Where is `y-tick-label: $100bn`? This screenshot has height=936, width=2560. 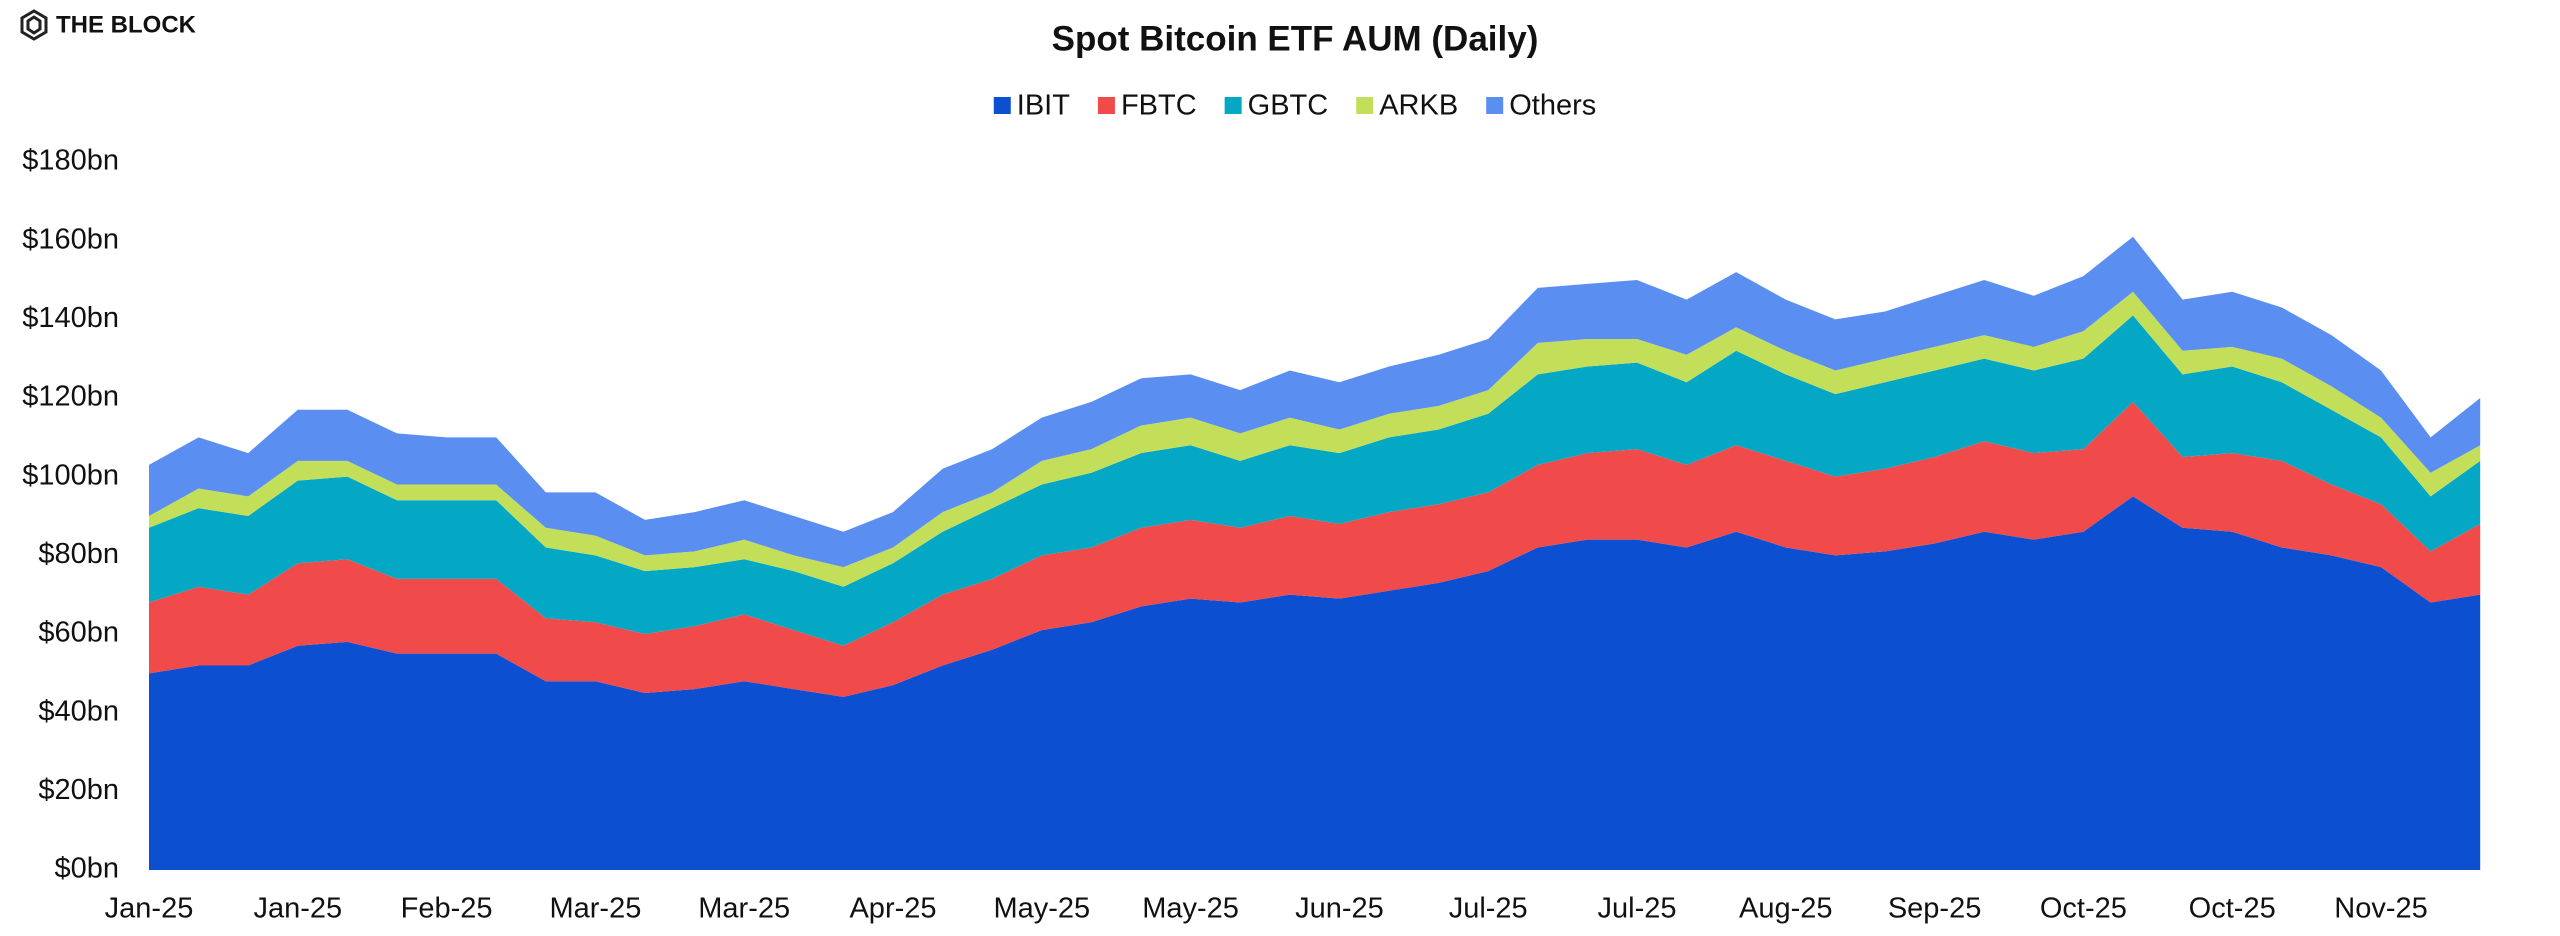
y-tick-label: $100bn is located at coordinates (70, 475).